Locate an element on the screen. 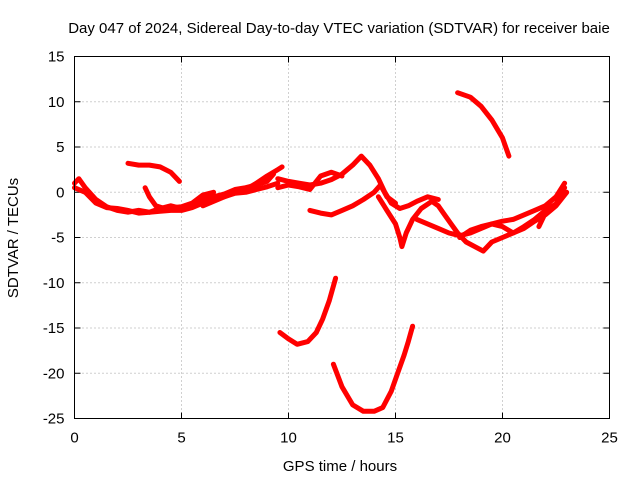 The image size is (640, 480). y-tick-label: -15 is located at coordinates (54, 328).